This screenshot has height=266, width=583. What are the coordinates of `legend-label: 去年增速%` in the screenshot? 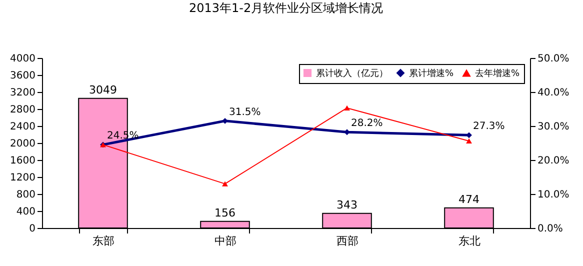 It's located at (497, 74).